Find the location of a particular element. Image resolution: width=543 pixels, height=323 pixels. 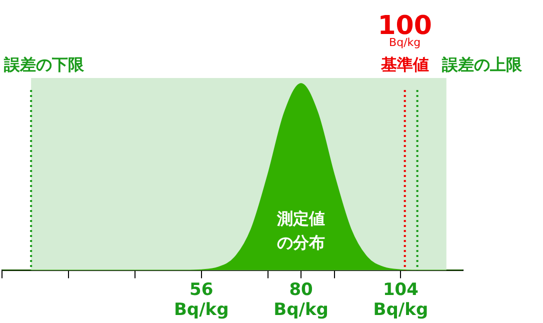

ref-line-label: 100 Bq/kg 基準値 is located at coordinates (405, 42).